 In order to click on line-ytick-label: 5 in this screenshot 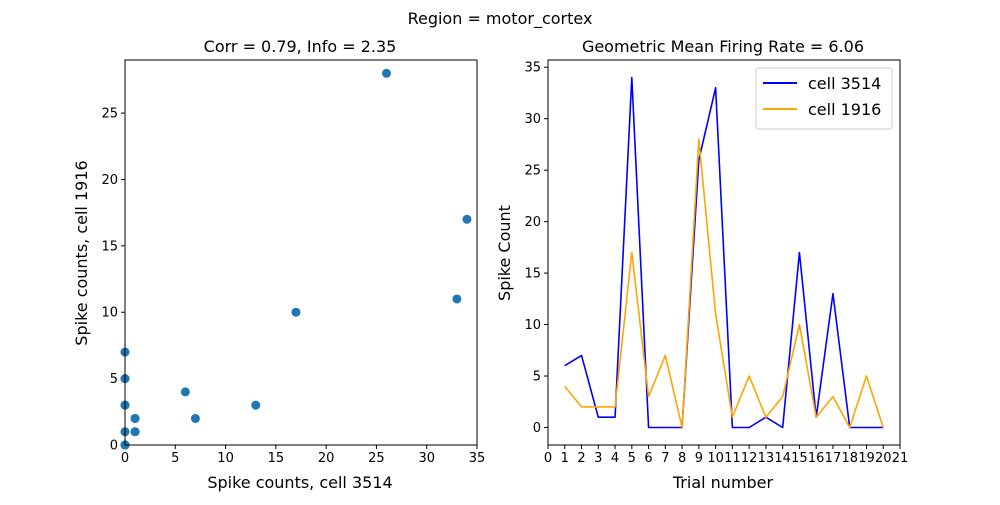, I will do `click(537, 377)`.